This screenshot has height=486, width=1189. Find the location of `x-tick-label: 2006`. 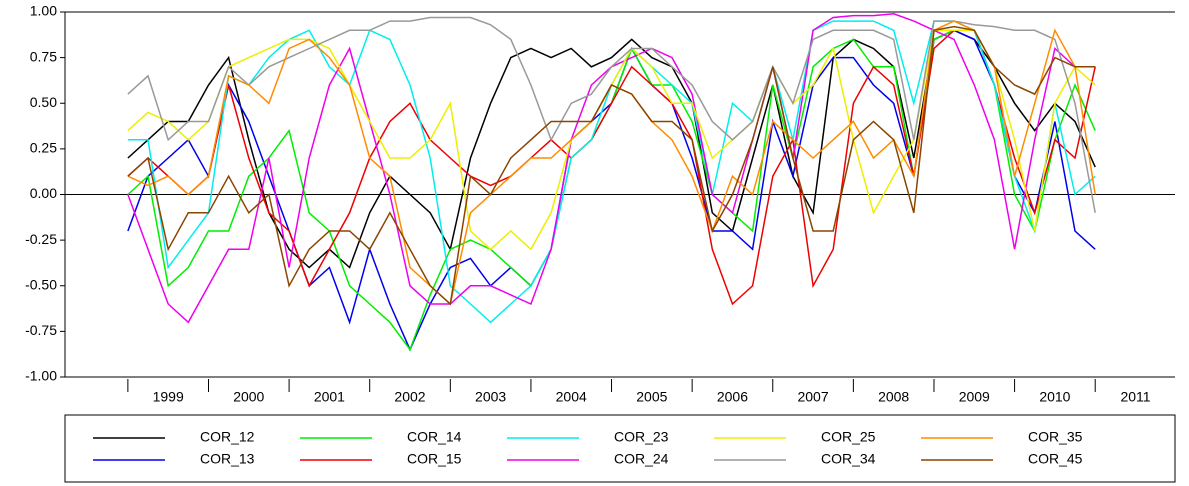

x-tick-label: 2006 is located at coordinates (732, 397).